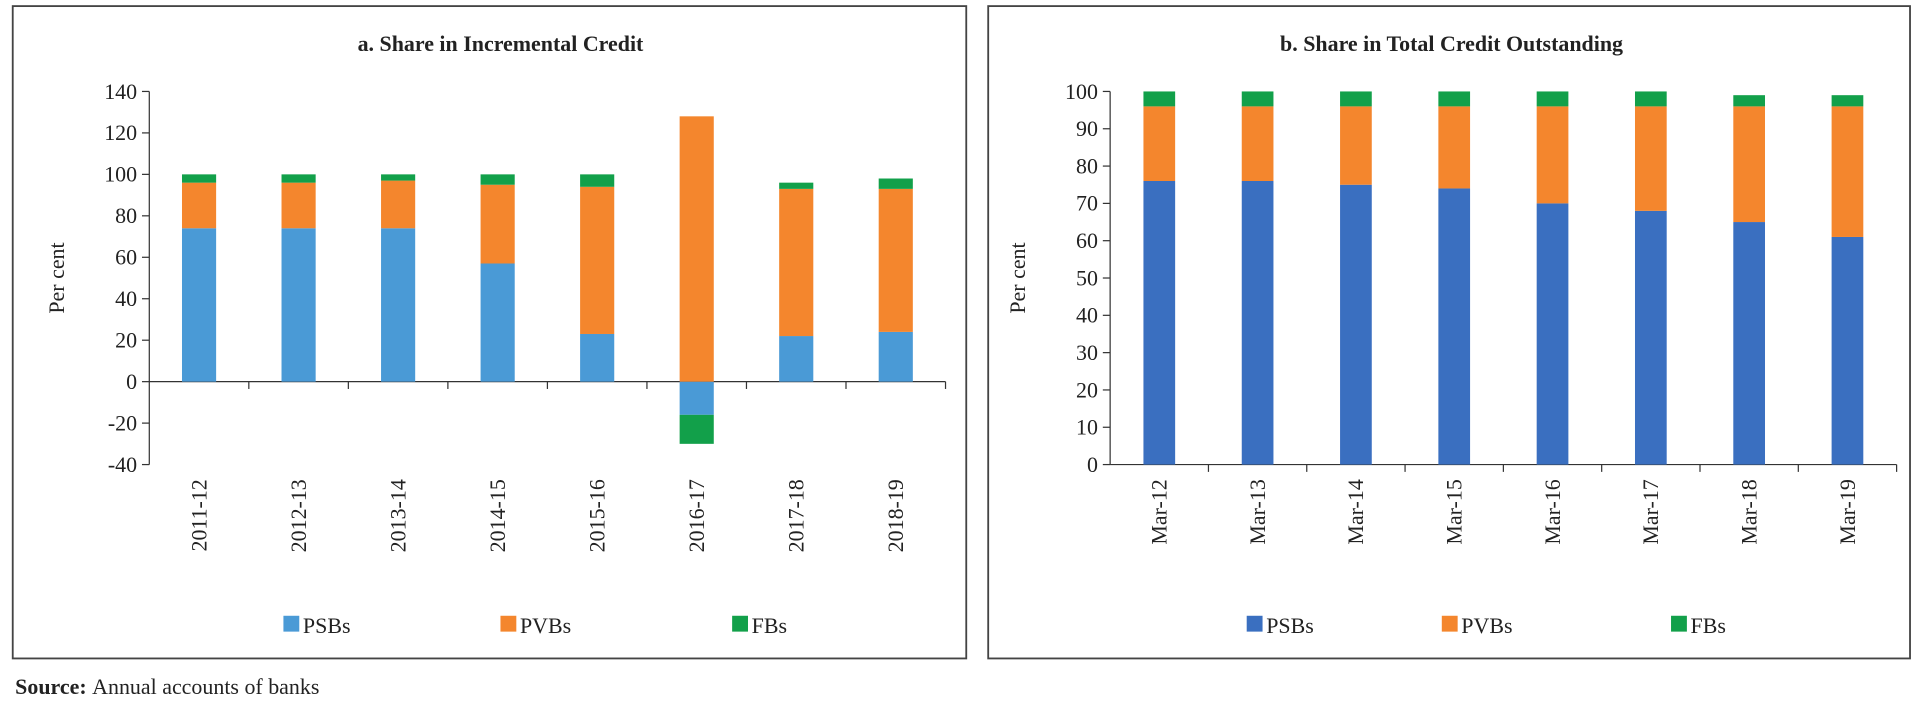  I want to click on x-tick-label: Mar-15, so click(1454, 511).